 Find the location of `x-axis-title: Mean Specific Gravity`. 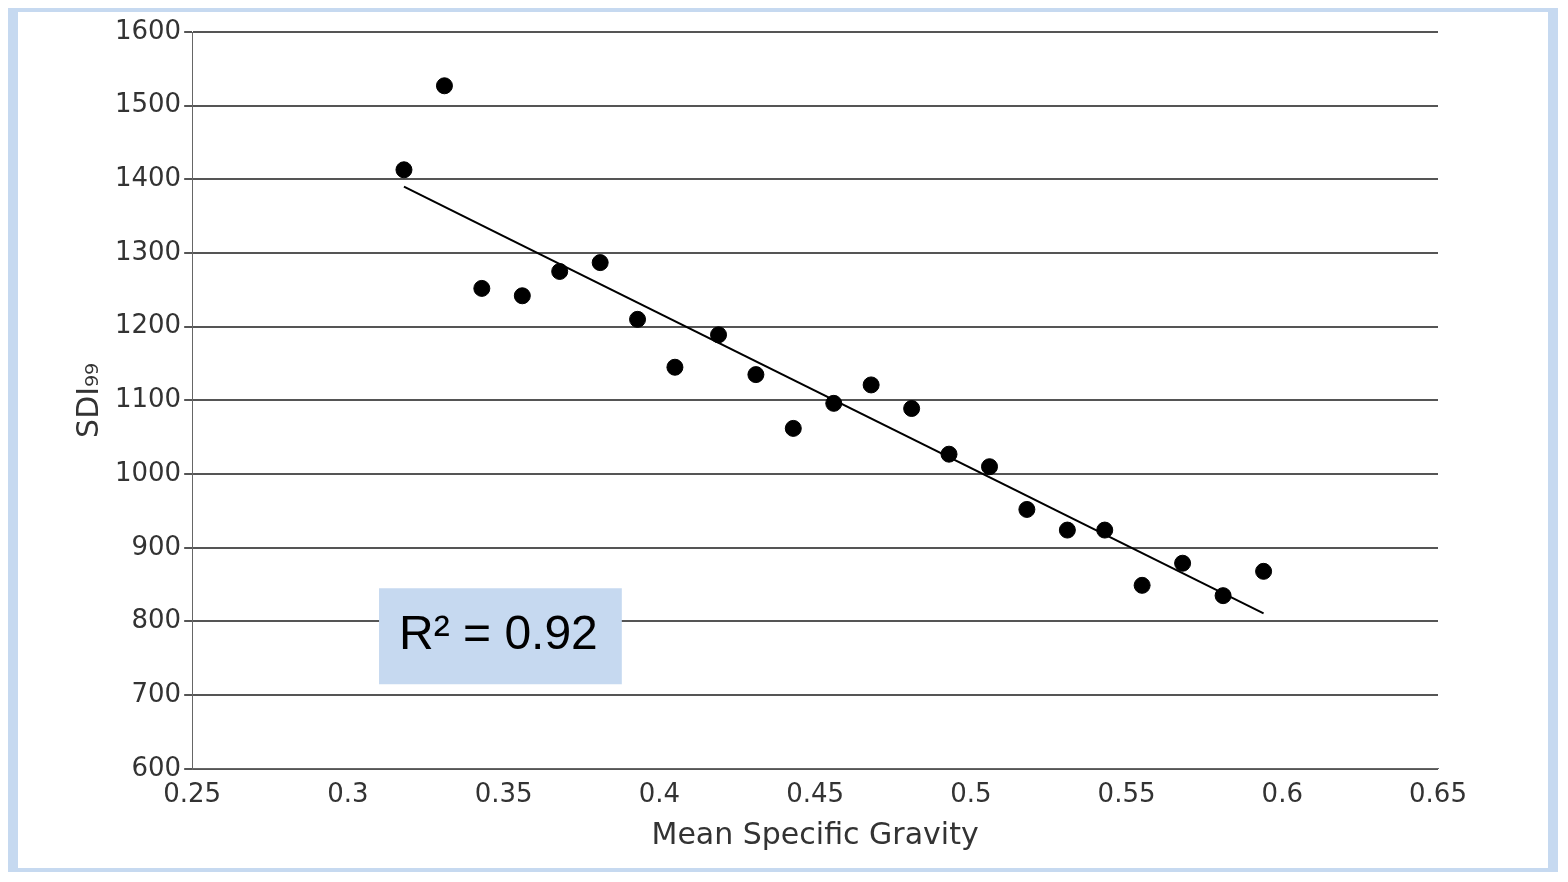

x-axis-title: Mean Specific Gravity is located at coordinates (815, 833).